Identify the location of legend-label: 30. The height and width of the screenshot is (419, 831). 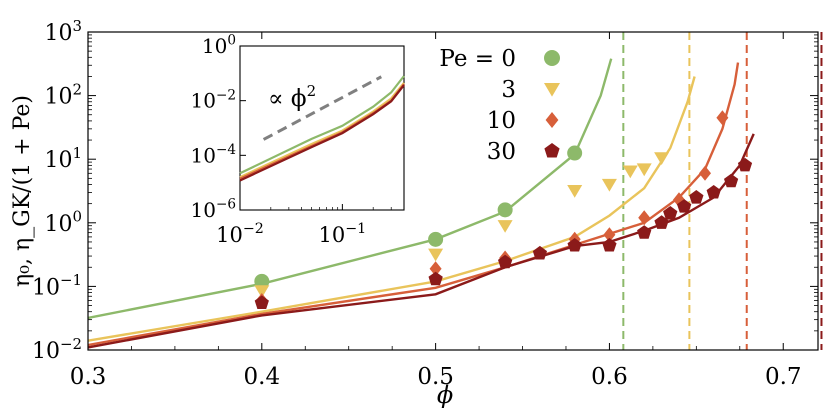
(501, 152).